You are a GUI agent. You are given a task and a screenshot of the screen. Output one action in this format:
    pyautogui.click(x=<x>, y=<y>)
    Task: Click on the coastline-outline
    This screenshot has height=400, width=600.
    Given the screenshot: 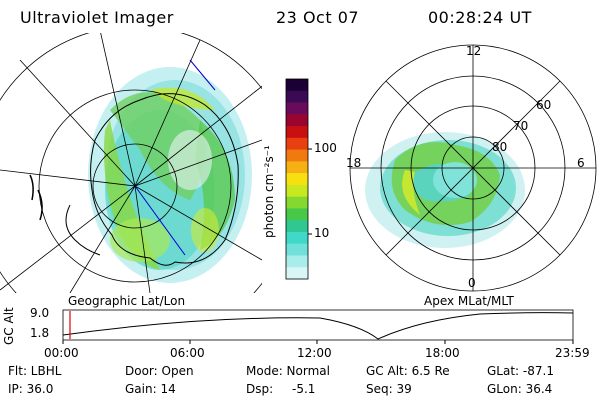 What is the action you would take?
    pyautogui.click(x=152, y=179)
    